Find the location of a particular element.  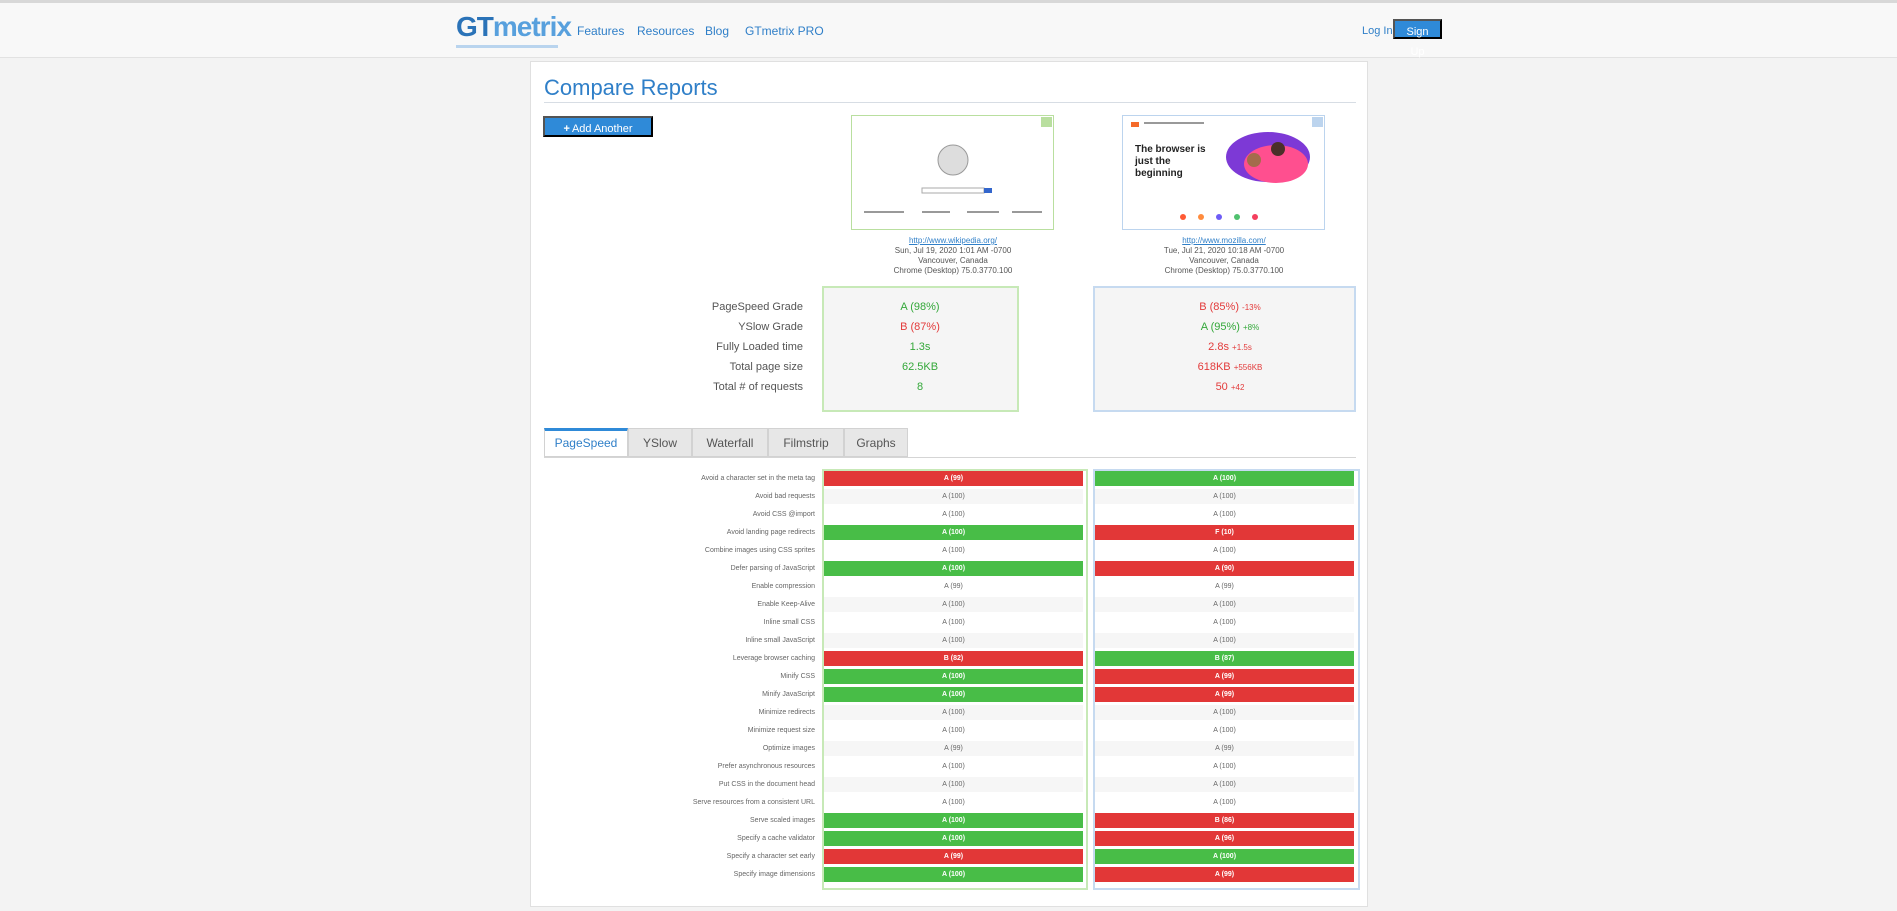

logo-main-text: GT is located at coordinates (475, 26).